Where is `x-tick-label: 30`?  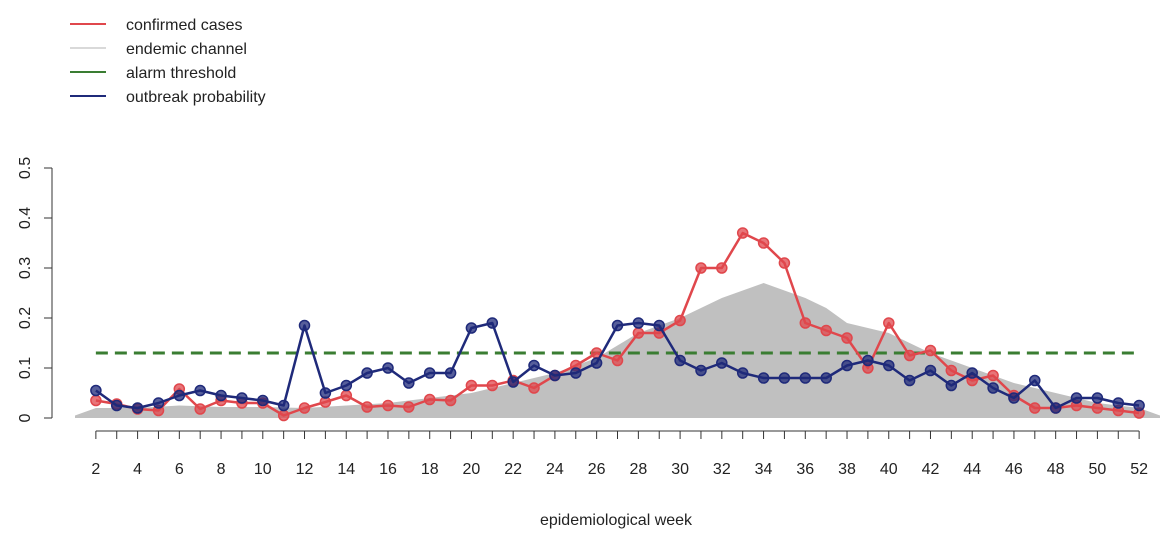
x-tick-label: 30 is located at coordinates (680, 469).